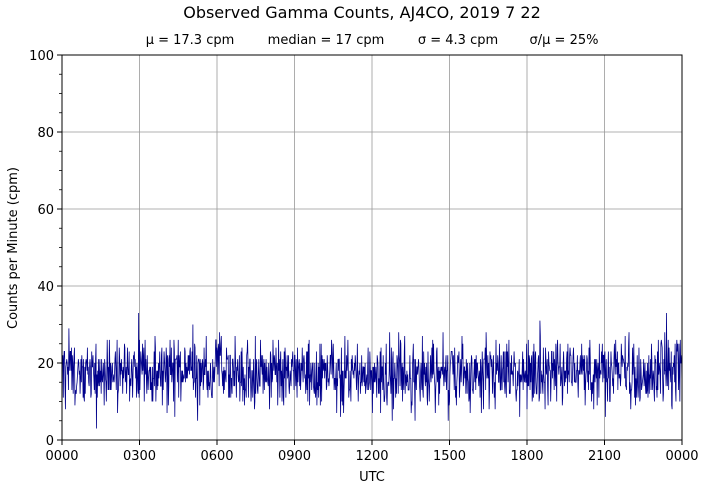 This screenshot has width=705, height=489. Describe the element at coordinates (372, 477) in the screenshot. I see `x-axis-label: UTC` at that location.